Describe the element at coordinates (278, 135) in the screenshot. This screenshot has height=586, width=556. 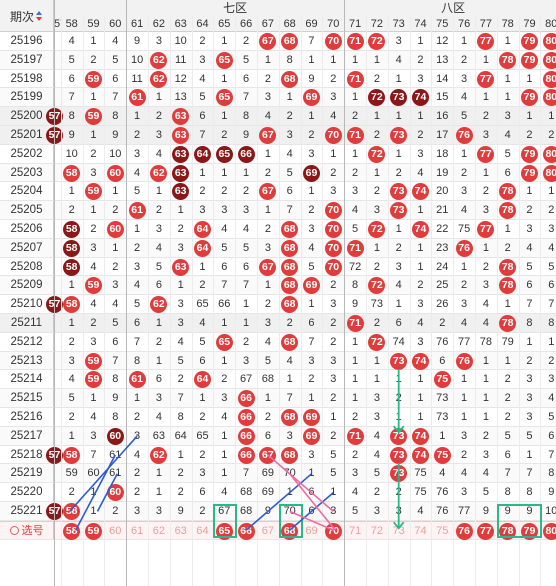
I see `table-row: 2520157919236372967327071273217763422` at that location.